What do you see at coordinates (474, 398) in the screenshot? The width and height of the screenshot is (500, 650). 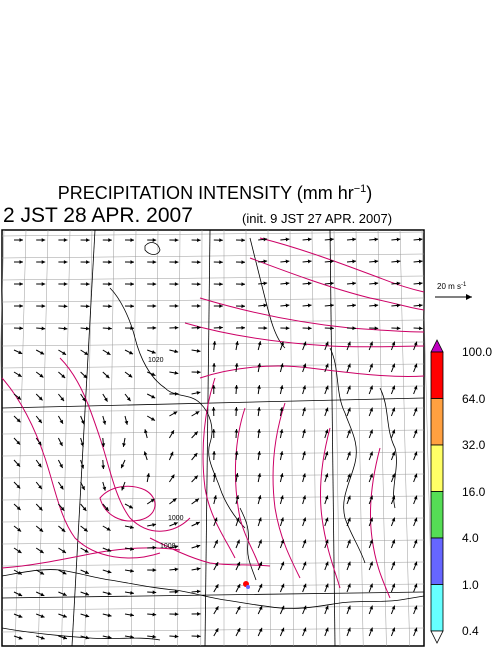 I see `legend-label: 64.0` at bounding box center [474, 398].